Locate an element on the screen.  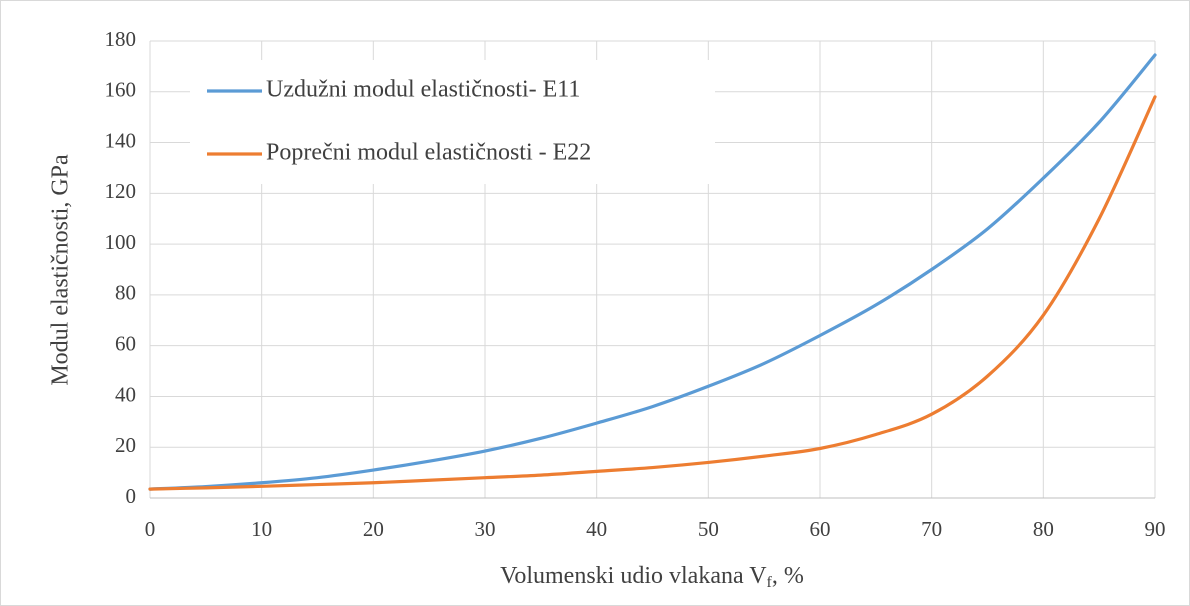
y-tick-label: 100 is located at coordinates (121, 242).